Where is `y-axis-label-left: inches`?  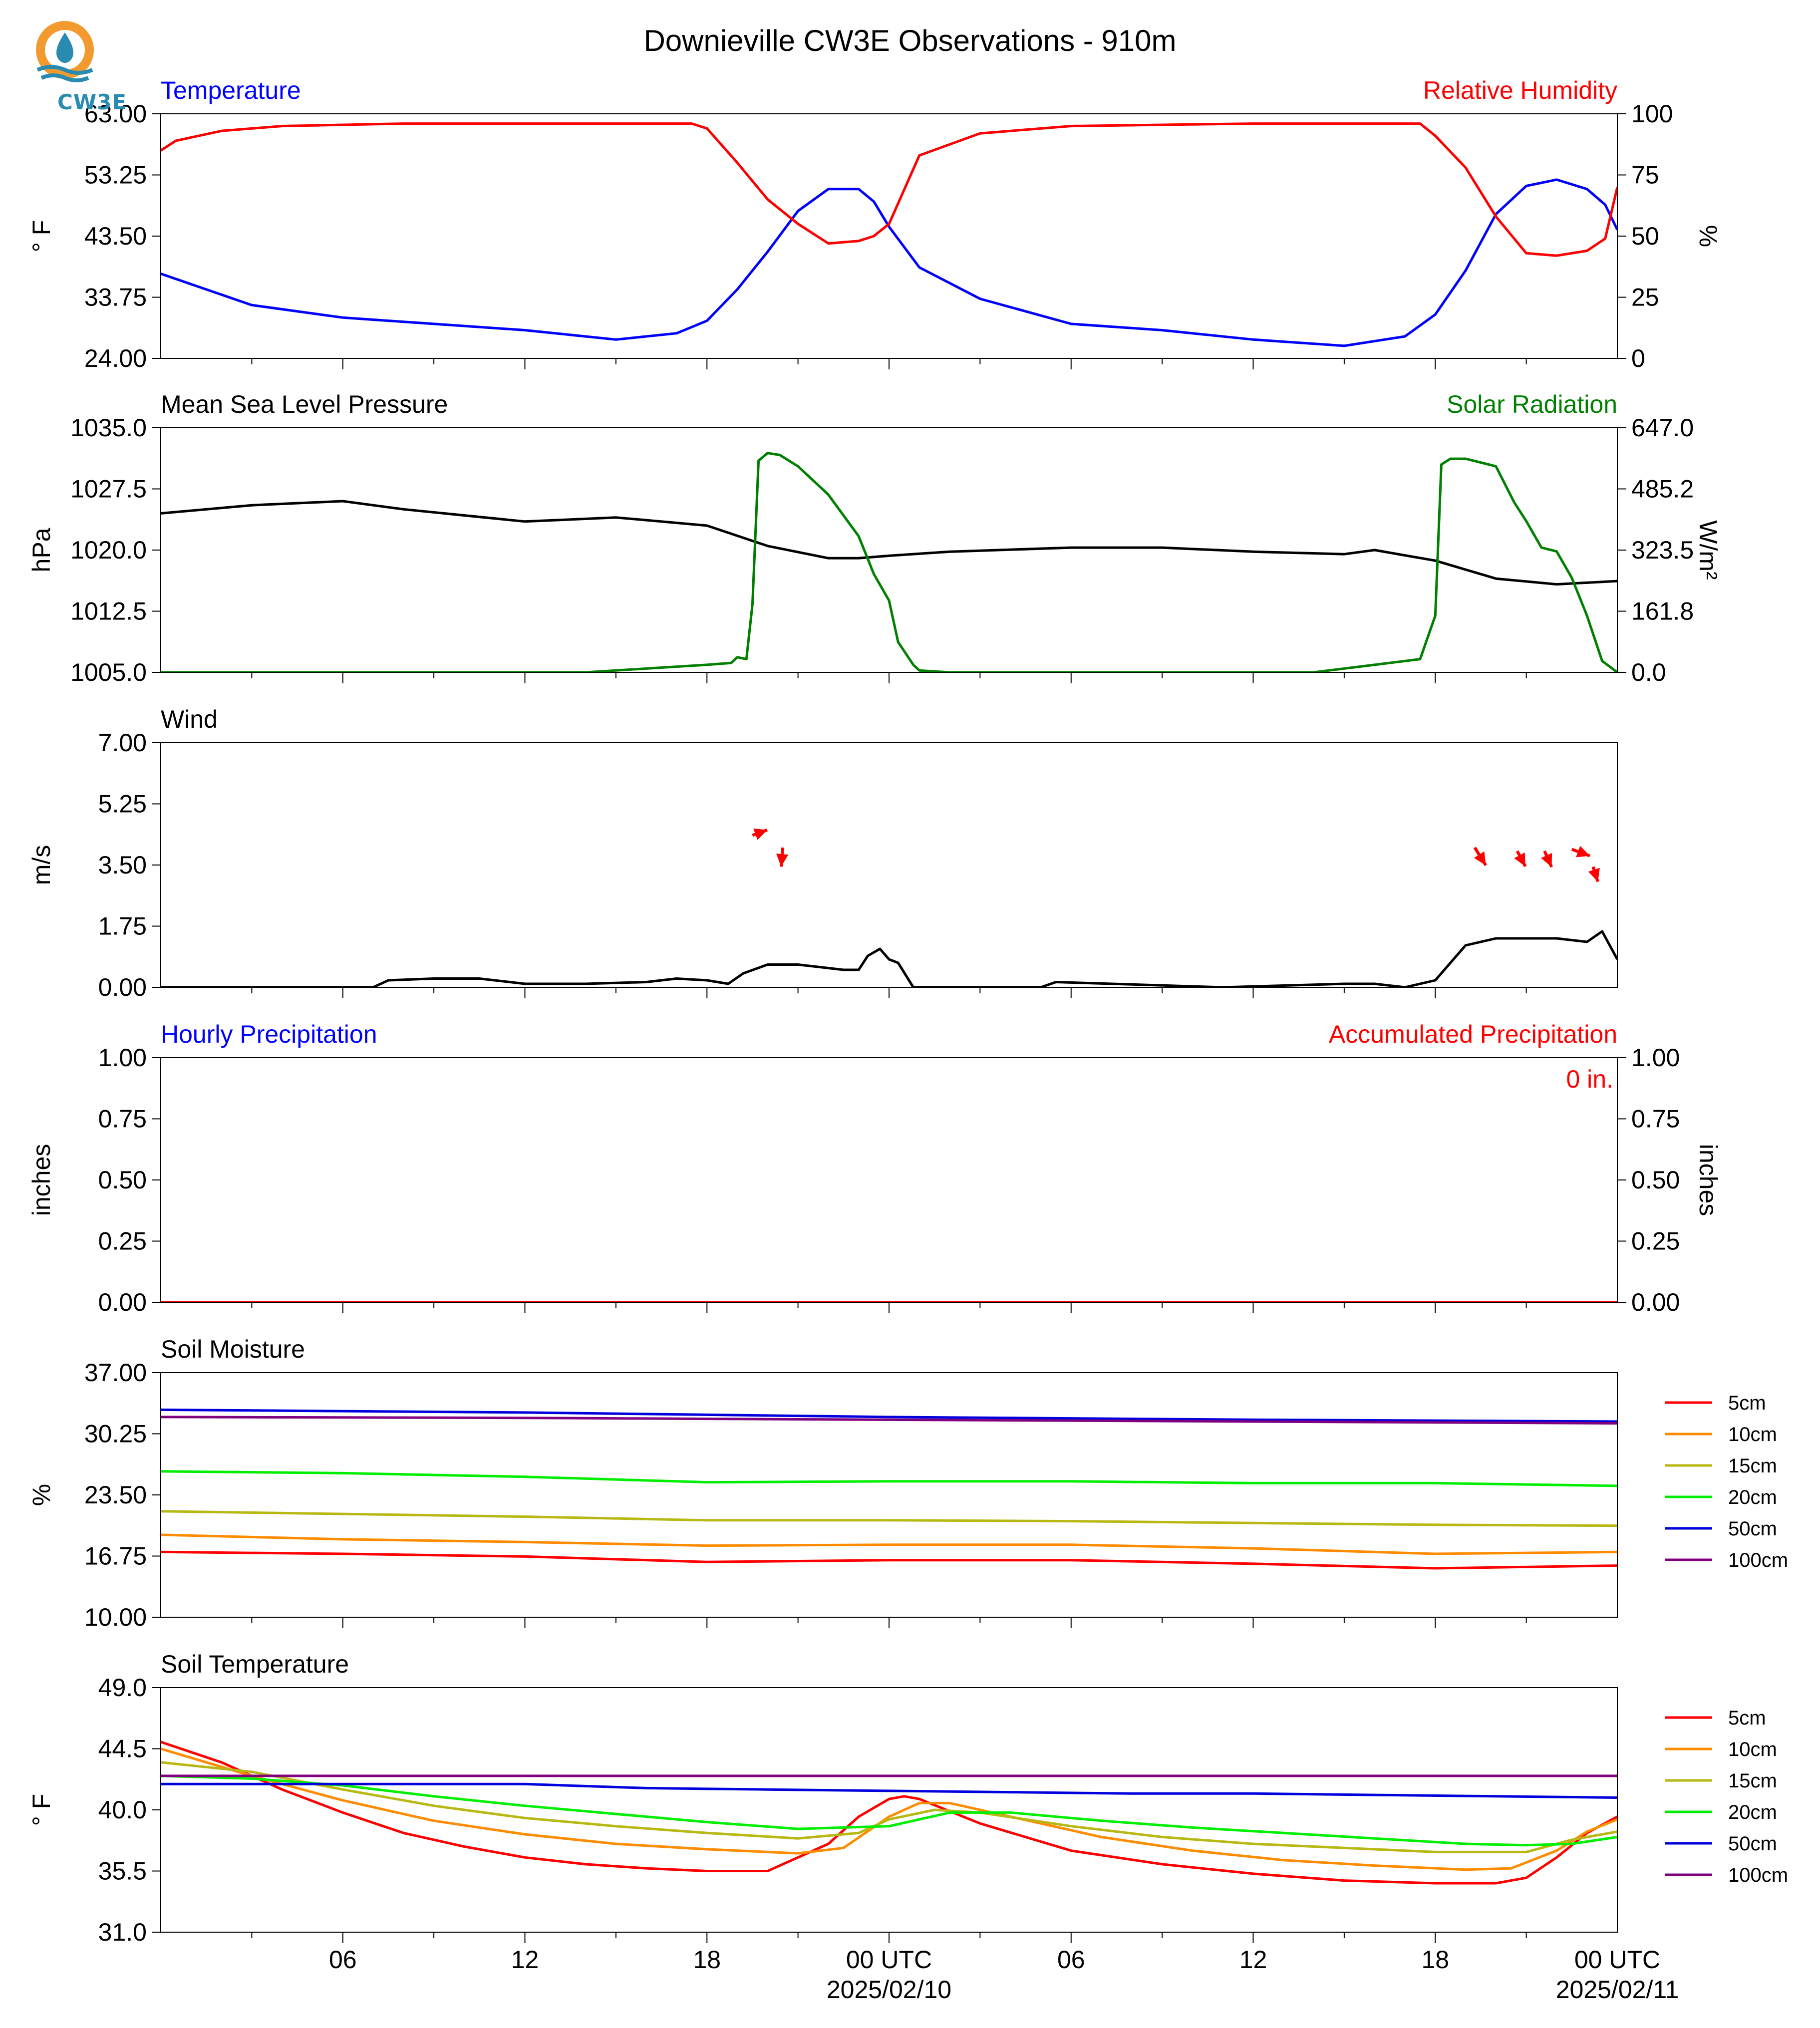
y-axis-label-left: inches is located at coordinates (41, 1180).